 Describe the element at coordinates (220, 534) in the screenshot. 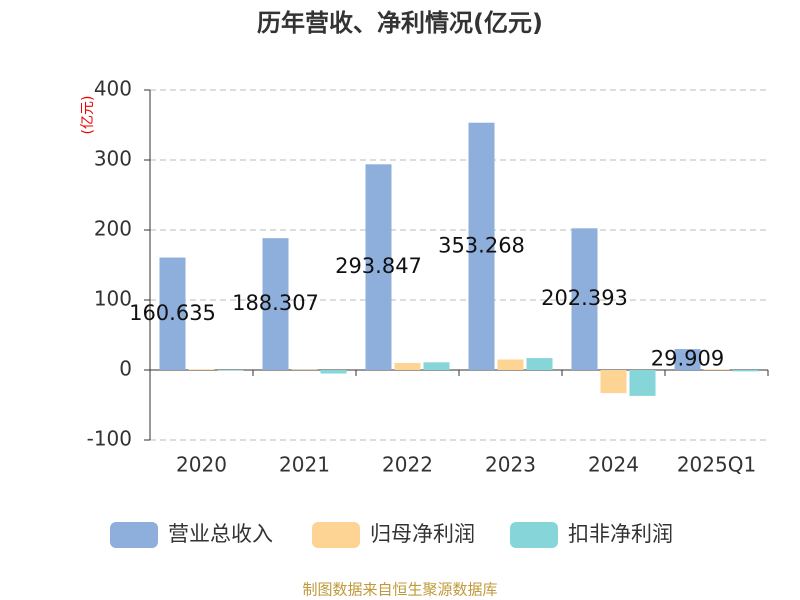

I see `legend-label: 营业总收入` at that location.